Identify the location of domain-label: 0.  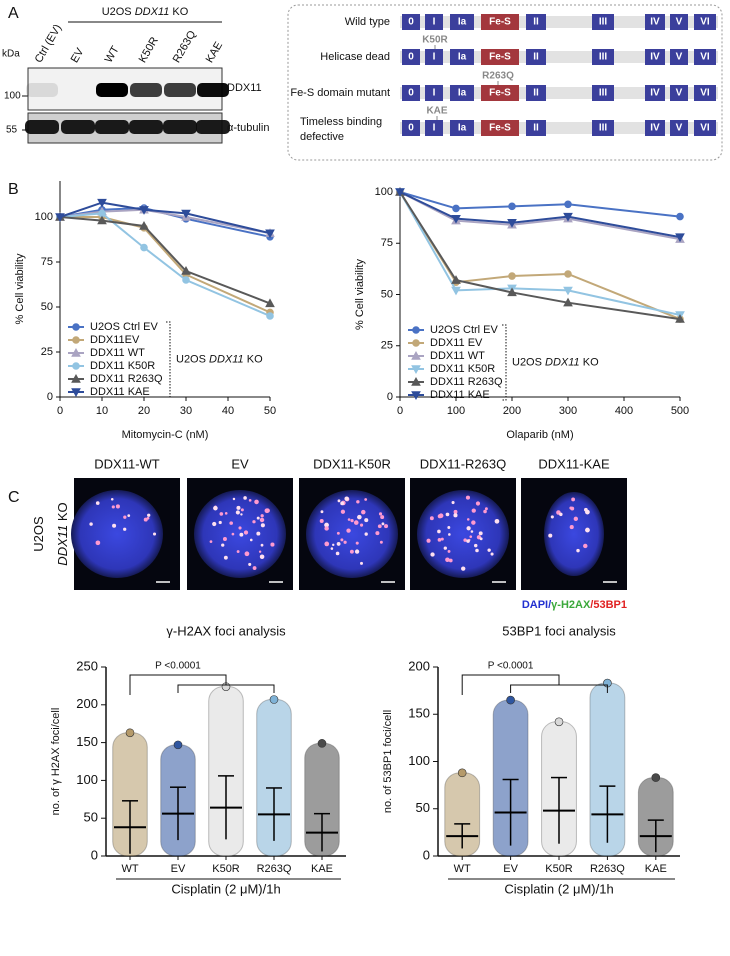
(411, 57).